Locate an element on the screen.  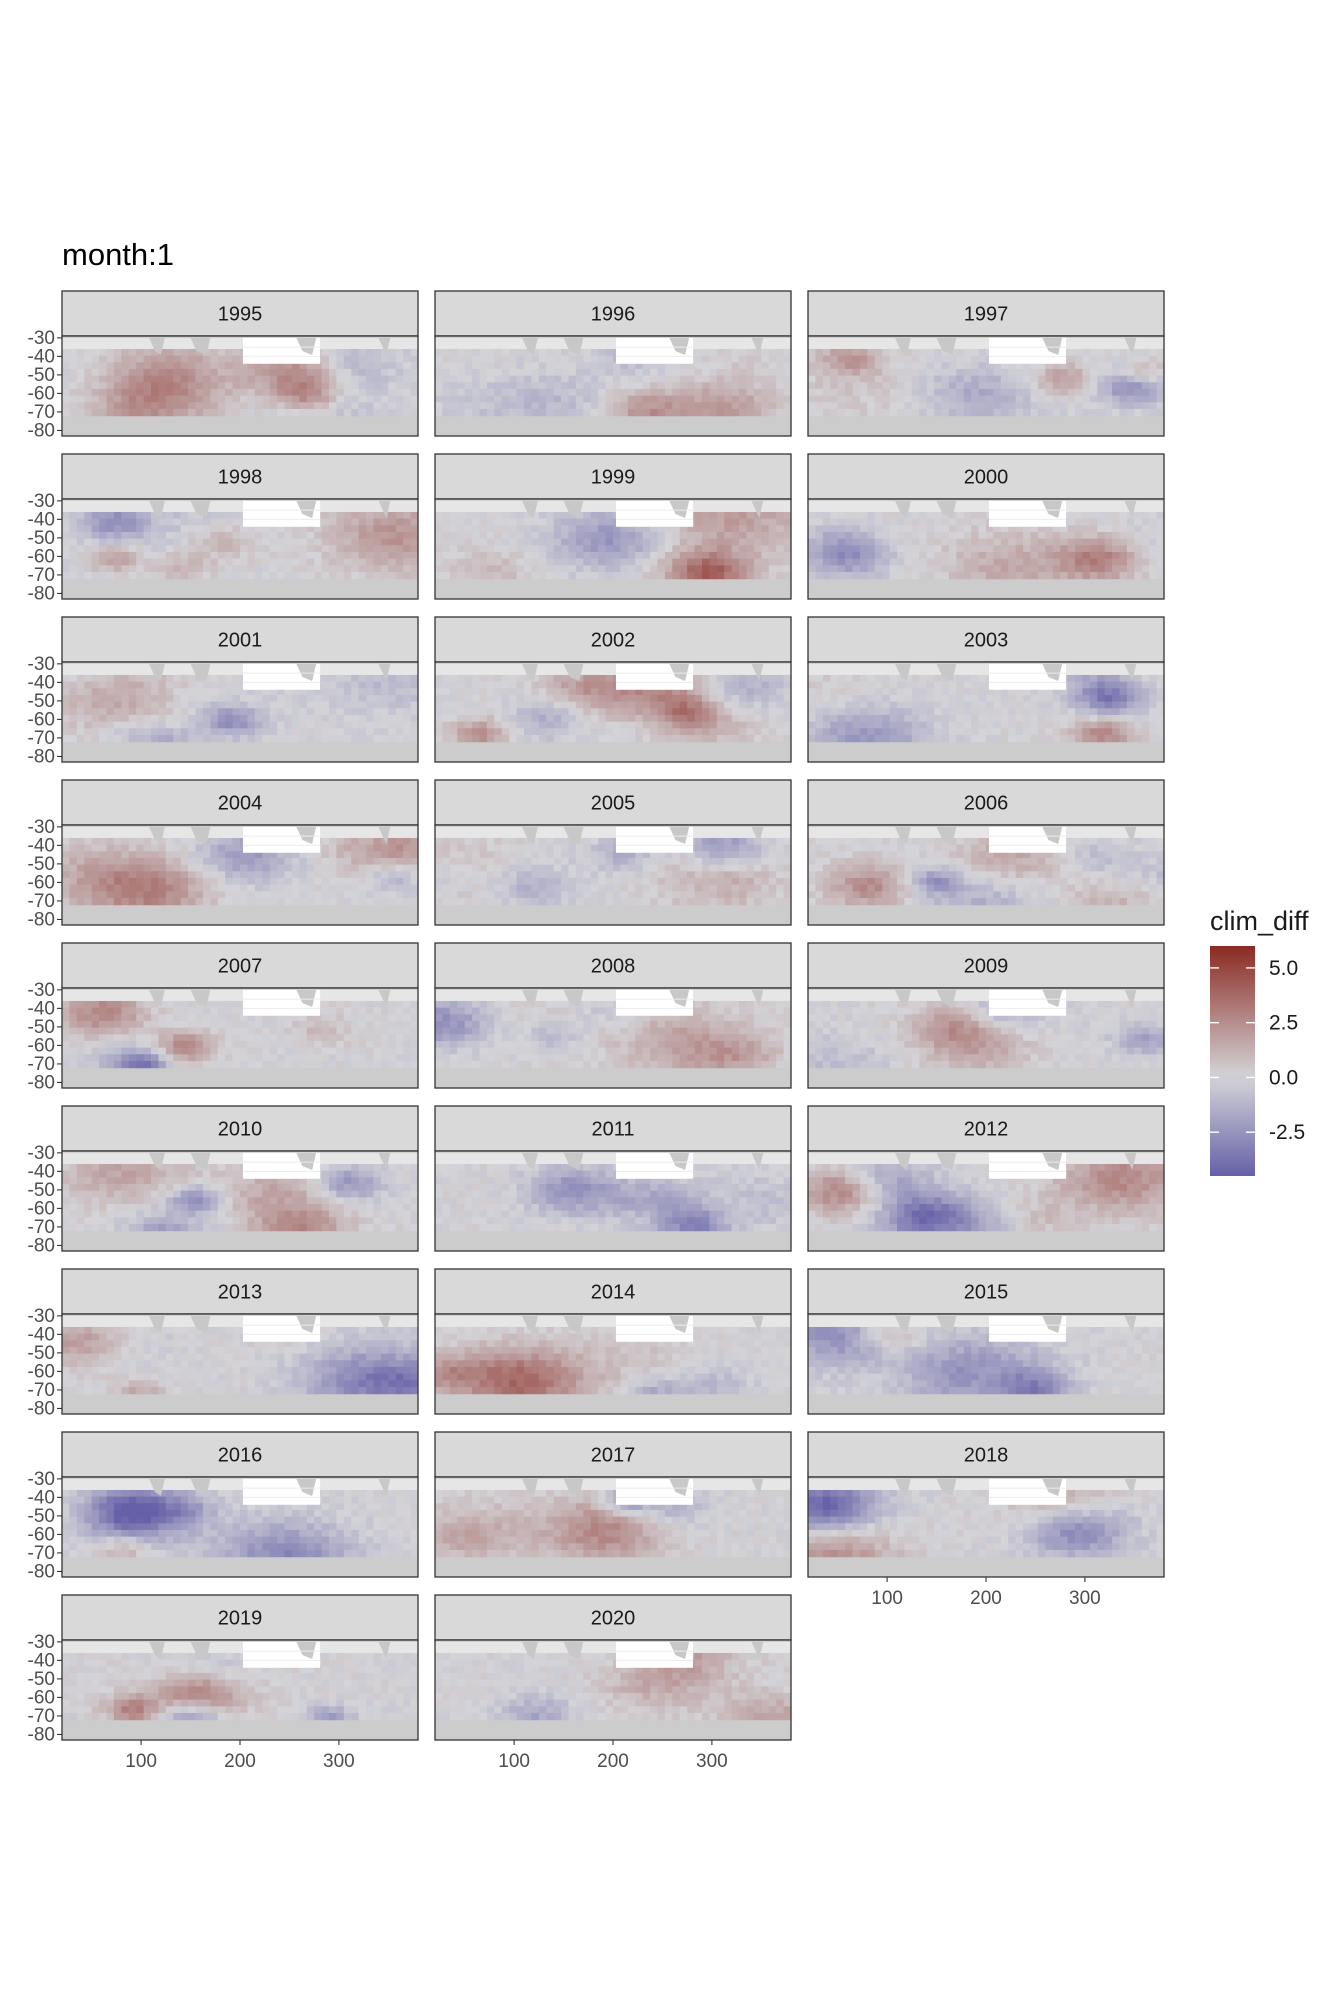
facet-label: 2002 is located at coordinates (613, 641).